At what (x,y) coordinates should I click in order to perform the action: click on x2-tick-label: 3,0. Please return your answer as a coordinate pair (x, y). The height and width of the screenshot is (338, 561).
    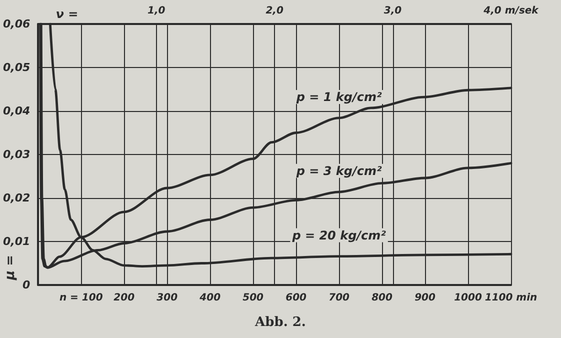
    Looking at the image, I should click on (393, 11).